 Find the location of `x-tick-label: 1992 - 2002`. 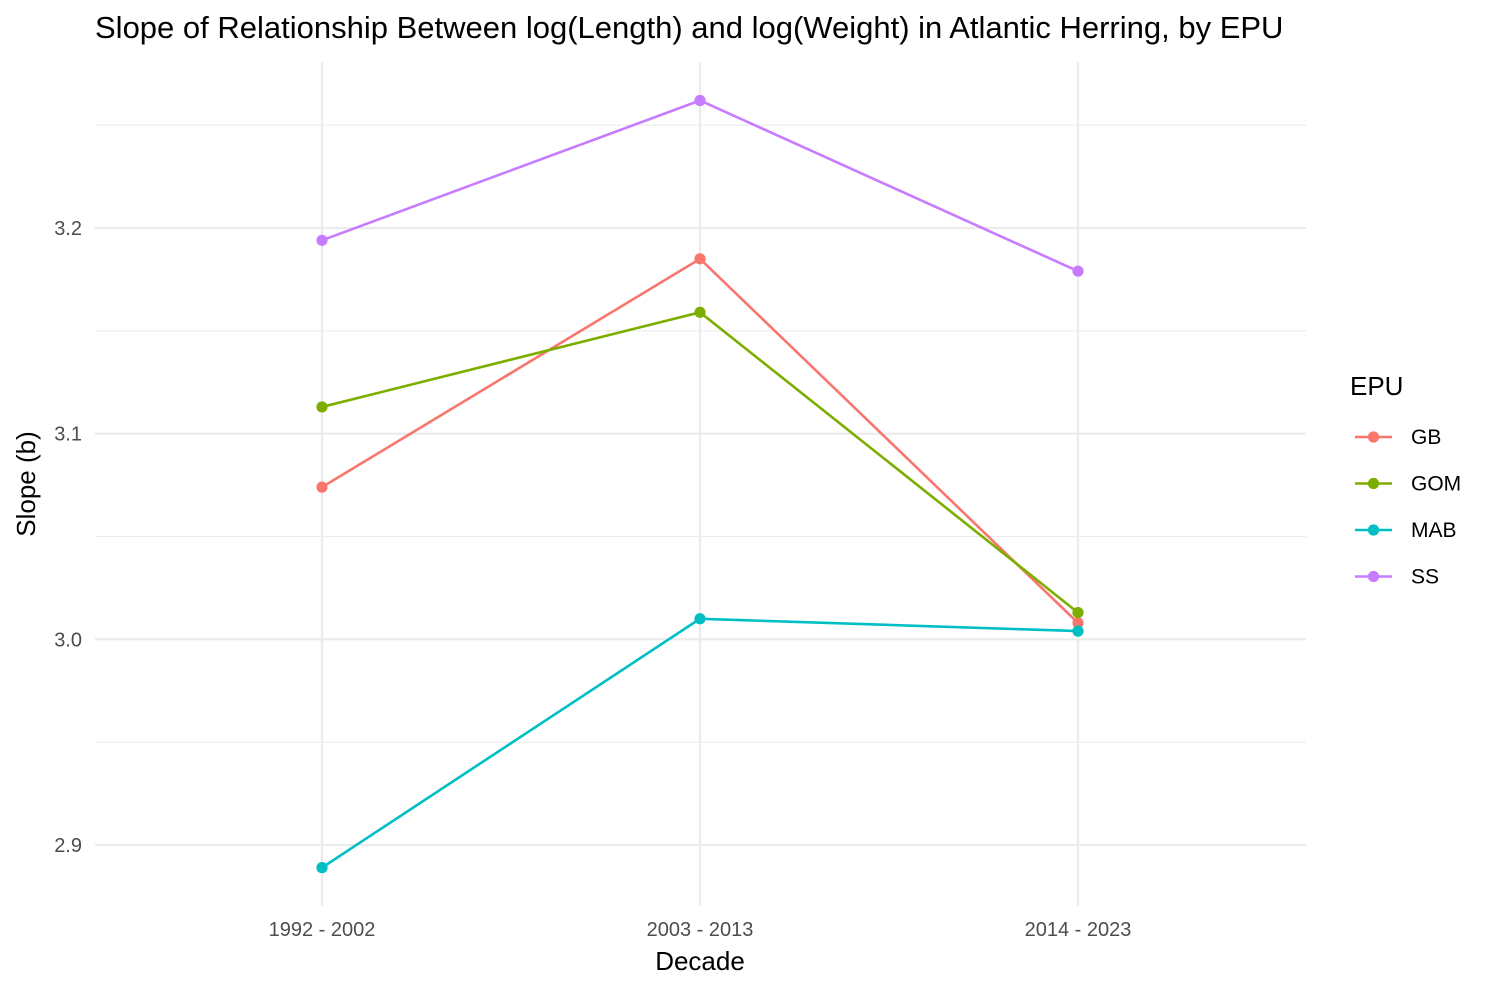

x-tick-label: 1992 - 2002 is located at coordinates (322, 930).